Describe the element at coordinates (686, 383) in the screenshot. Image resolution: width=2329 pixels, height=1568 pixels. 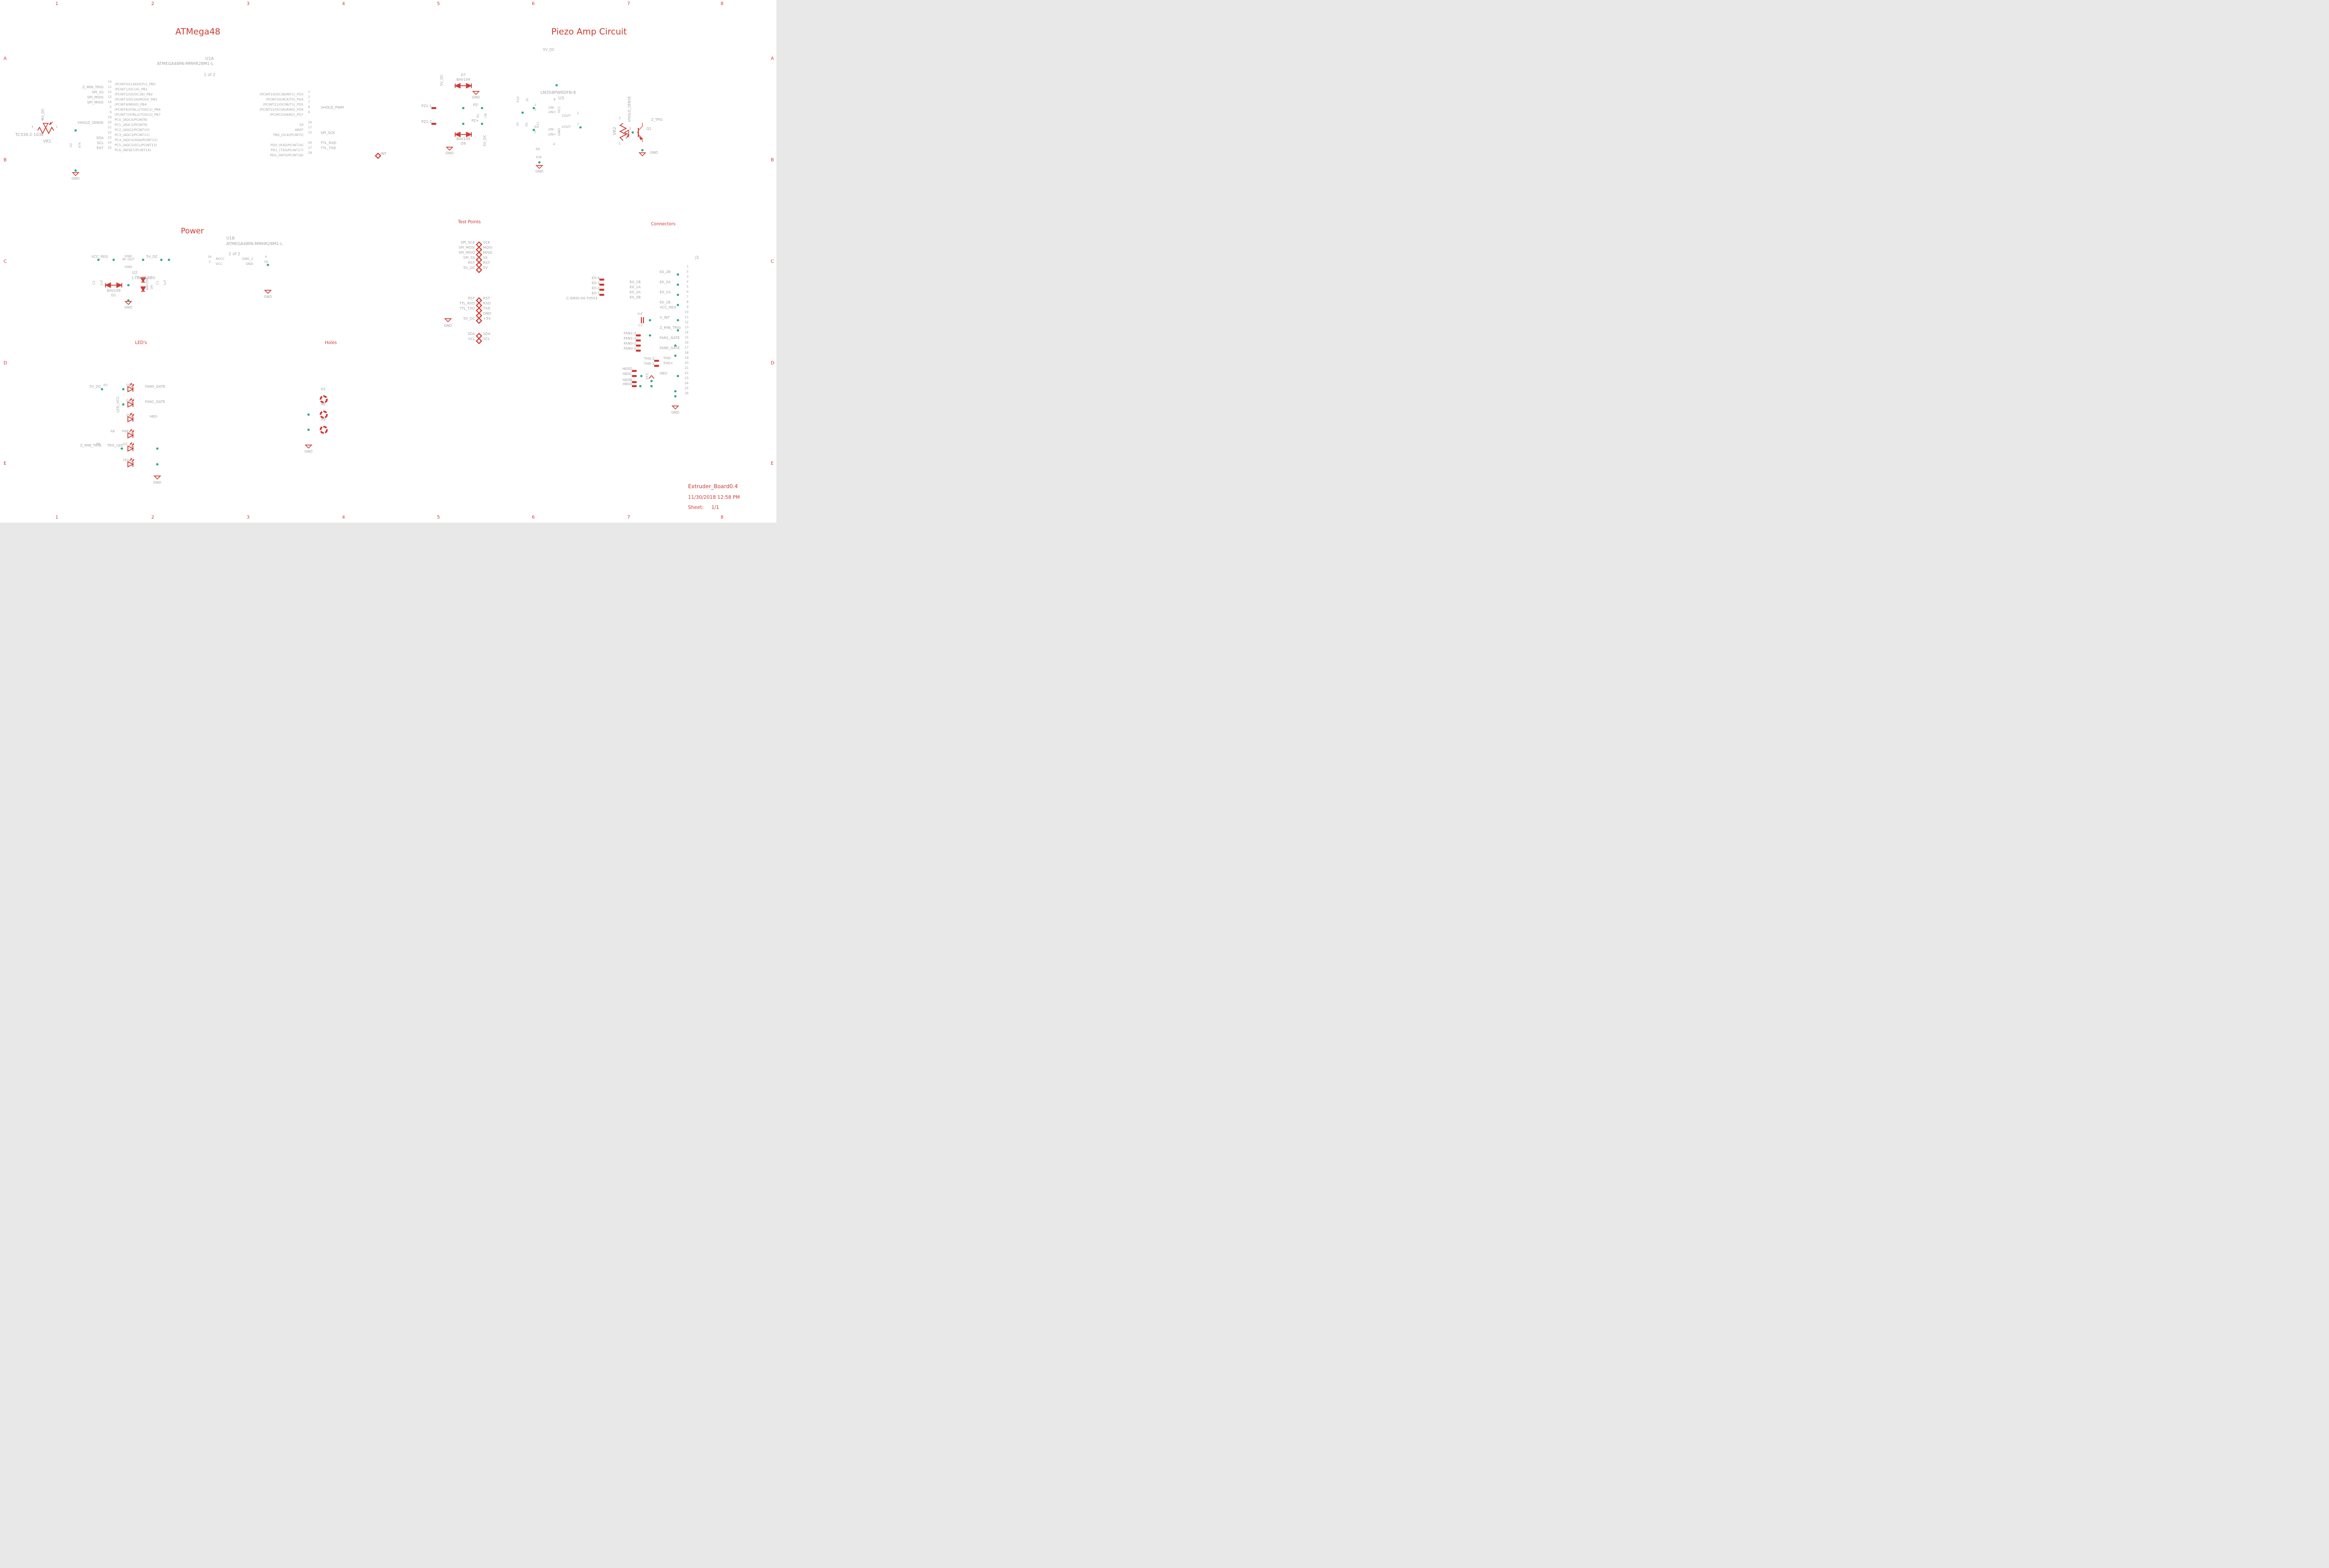
I see `pin-number: 24` at that location.